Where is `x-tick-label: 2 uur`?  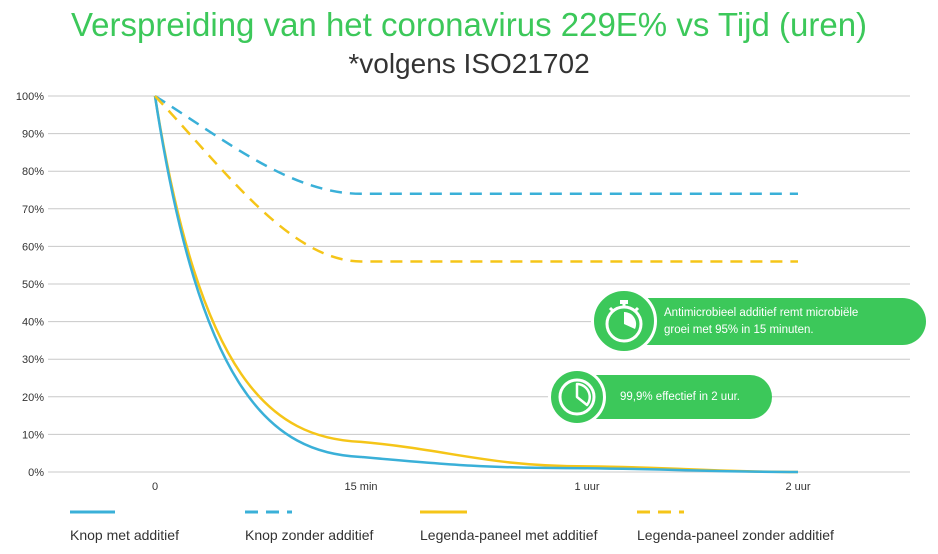
x-tick-label: 2 uur is located at coordinates (797, 487).